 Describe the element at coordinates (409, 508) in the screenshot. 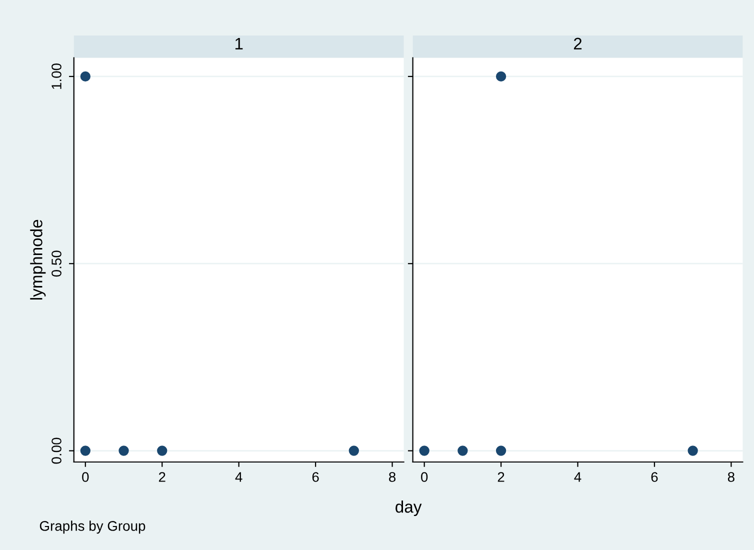

I see `x-axis-title: day` at that location.